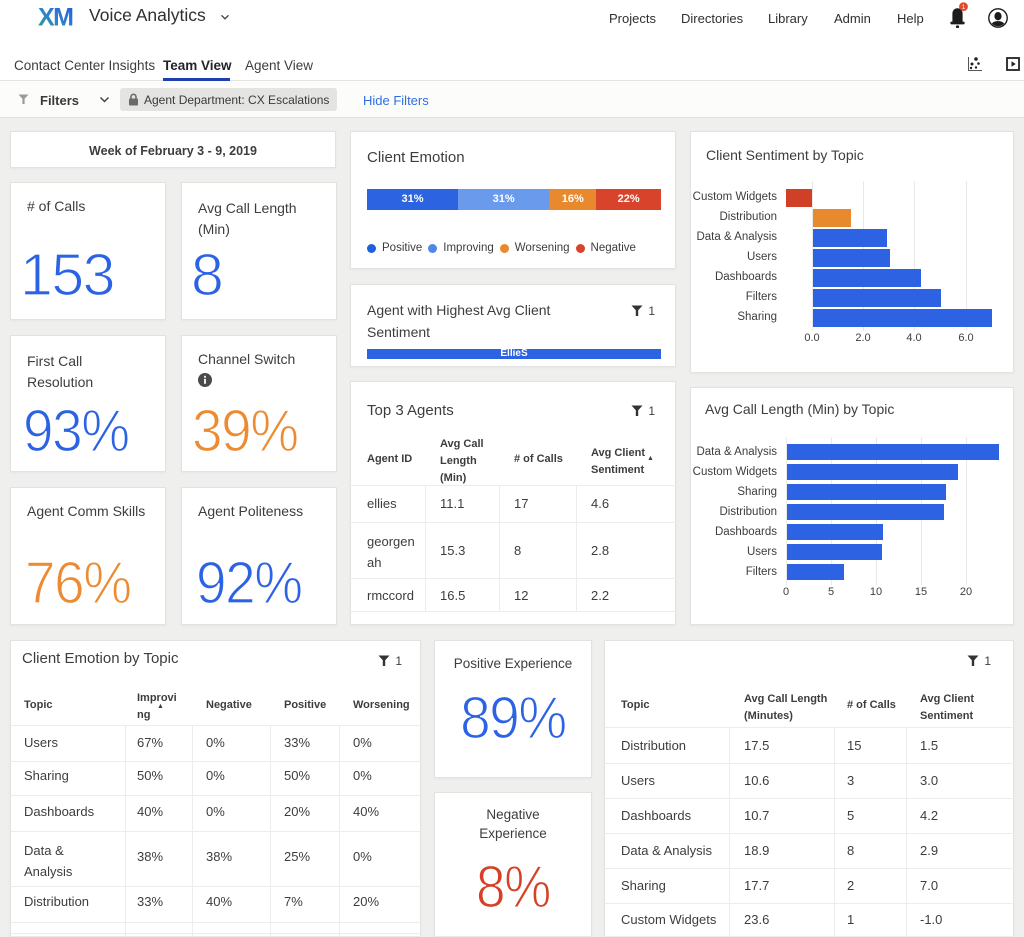  Describe the element at coordinates (55, 18) in the screenshot. I see `svg-text: XM` at that location.